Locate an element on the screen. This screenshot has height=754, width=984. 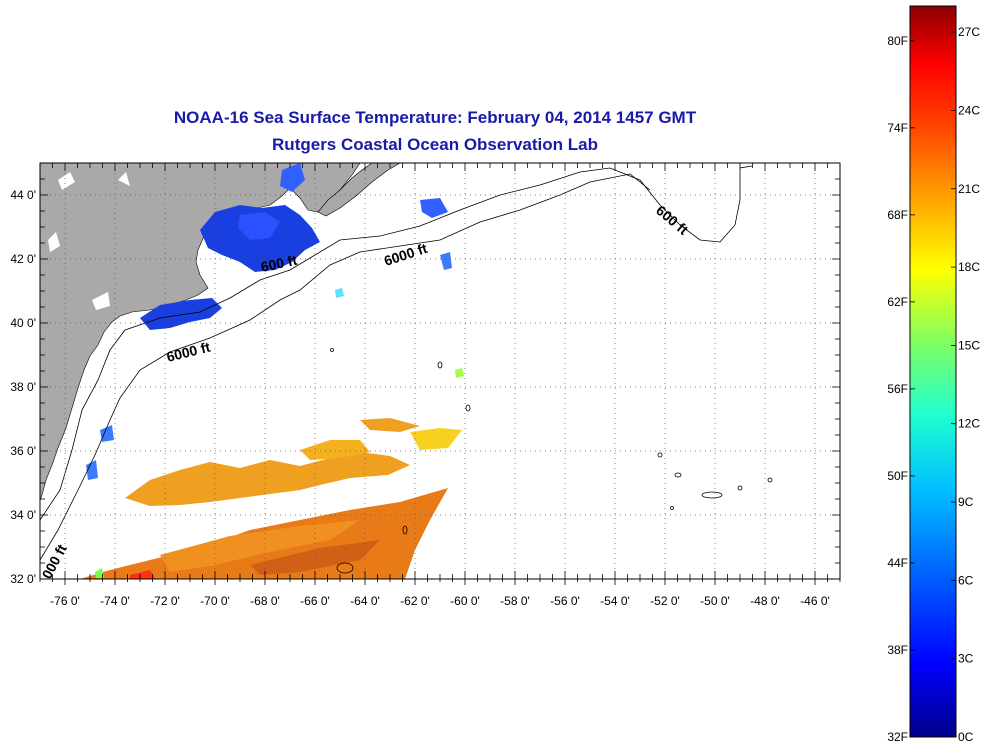
longitude-label: -48 0' is located at coordinates (765, 601).